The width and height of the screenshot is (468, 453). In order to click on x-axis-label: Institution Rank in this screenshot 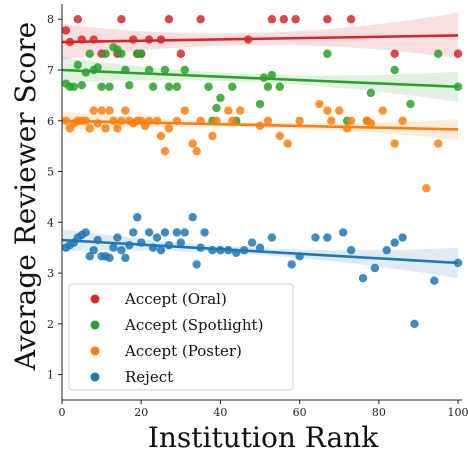, I will do `click(263, 437)`.